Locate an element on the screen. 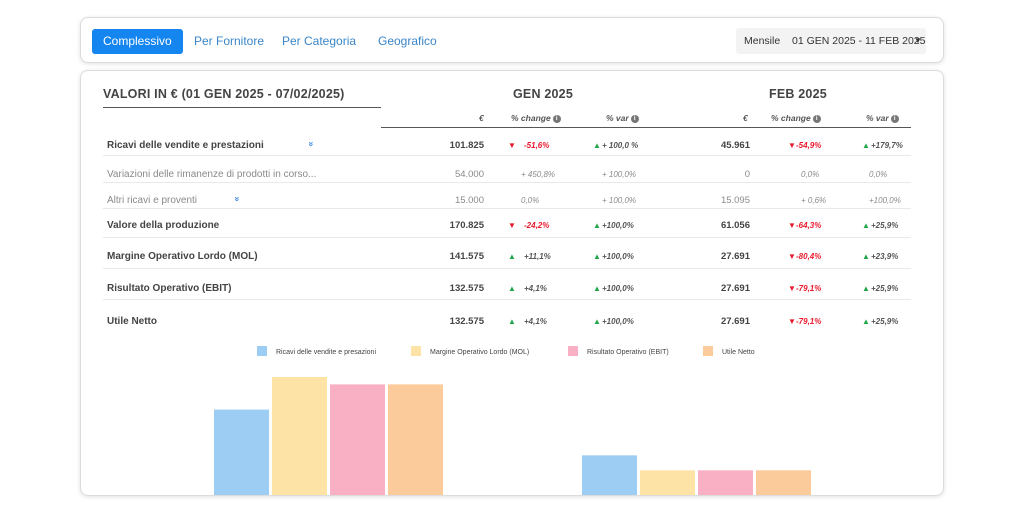 The width and height of the screenshot is (1024, 512). feb-value: 27.691 is located at coordinates (735, 288).